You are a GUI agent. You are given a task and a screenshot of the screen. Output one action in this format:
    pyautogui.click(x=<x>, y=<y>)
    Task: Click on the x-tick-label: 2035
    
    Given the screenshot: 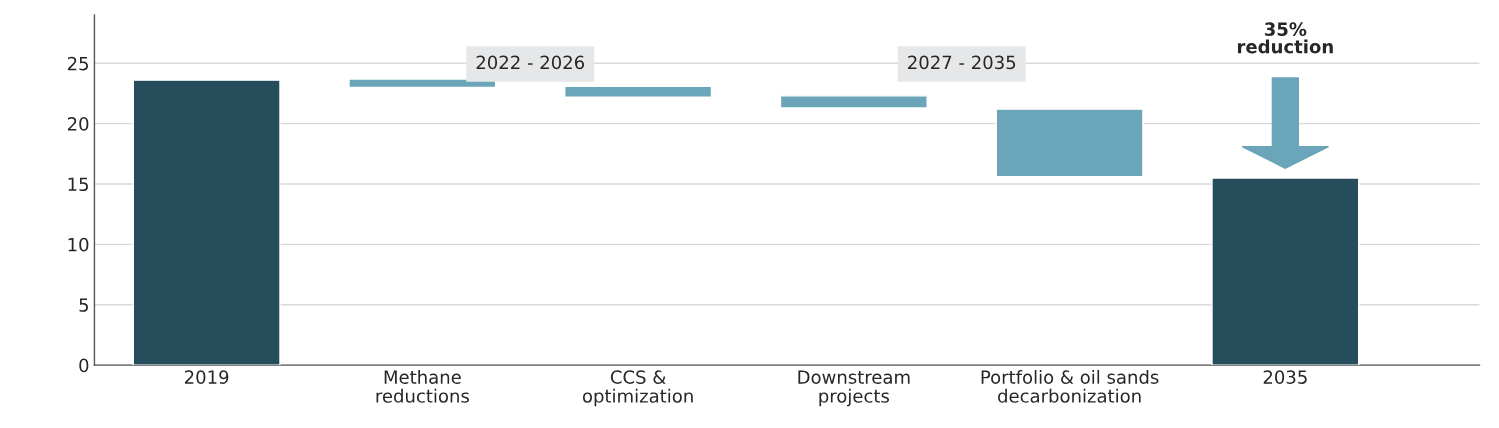 What is the action you would take?
    pyautogui.click(x=1285, y=377)
    